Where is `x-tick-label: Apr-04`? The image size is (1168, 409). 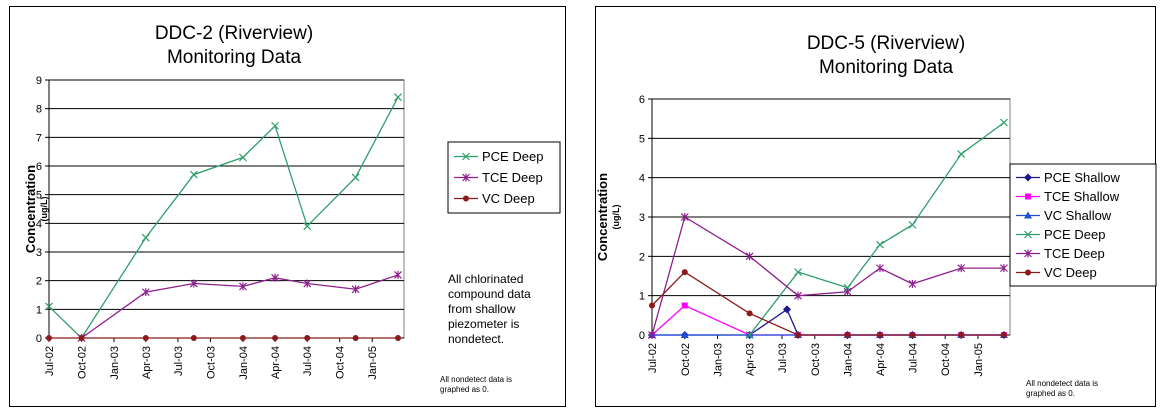 x-tick-label: Apr-04 is located at coordinates (276, 362).